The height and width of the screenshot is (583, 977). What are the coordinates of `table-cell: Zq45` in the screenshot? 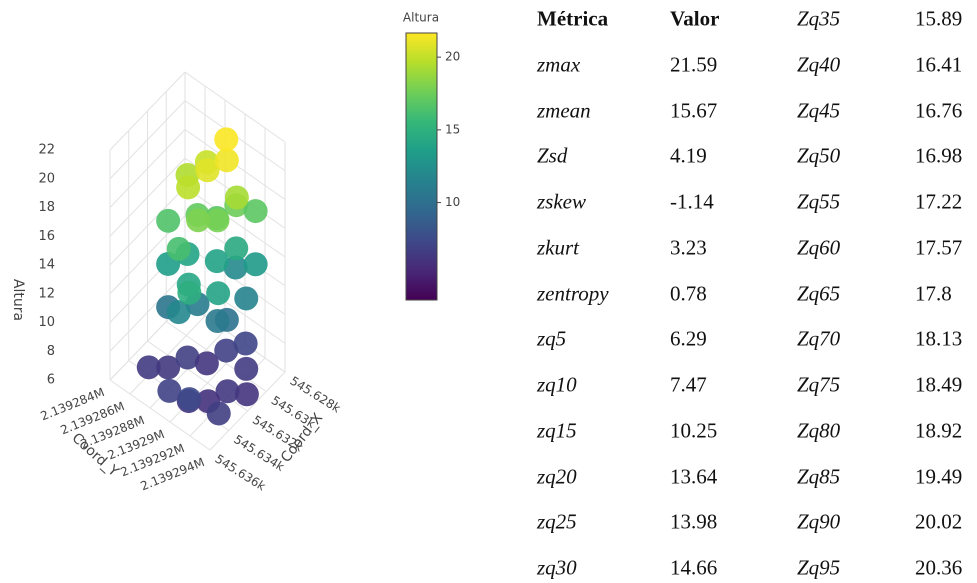 It's located at (819, 110).